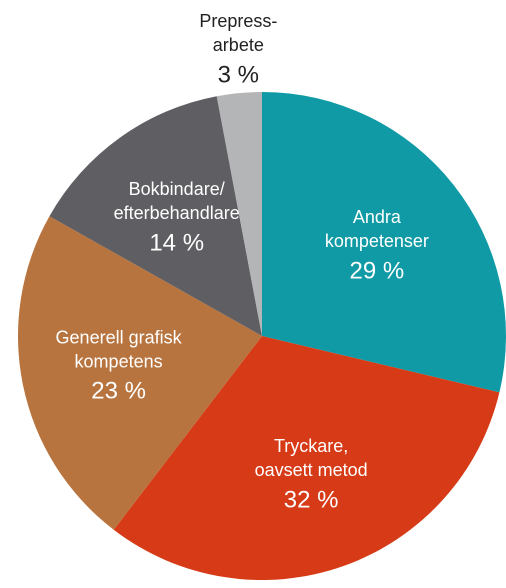  What do you see at coordinates (377, 271) in the screenshot?
I see `value-label: 29 %` at bounding box center [377, 271].